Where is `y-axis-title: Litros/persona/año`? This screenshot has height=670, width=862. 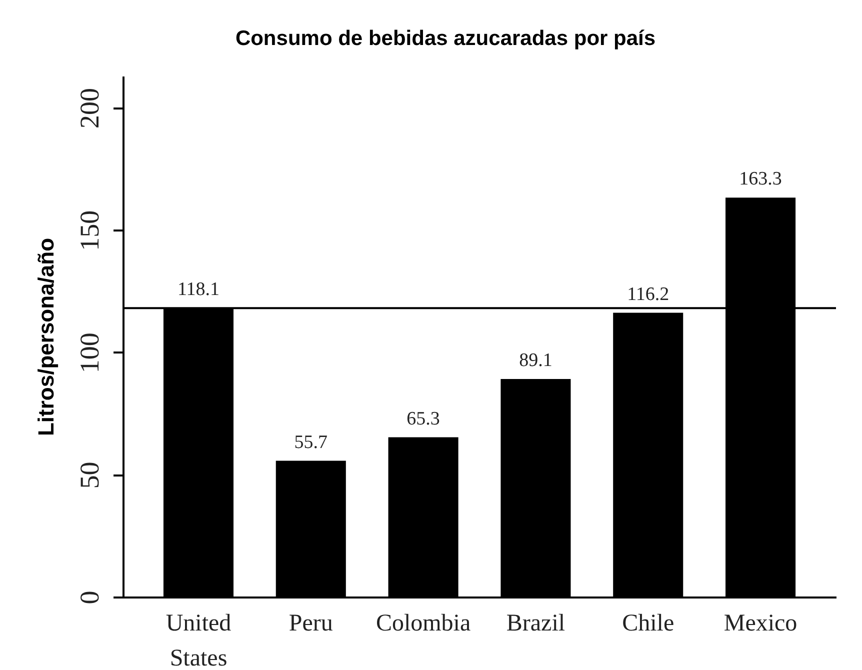
y-axis-title: Litros/persona/año is located at coordinates (46, 337).